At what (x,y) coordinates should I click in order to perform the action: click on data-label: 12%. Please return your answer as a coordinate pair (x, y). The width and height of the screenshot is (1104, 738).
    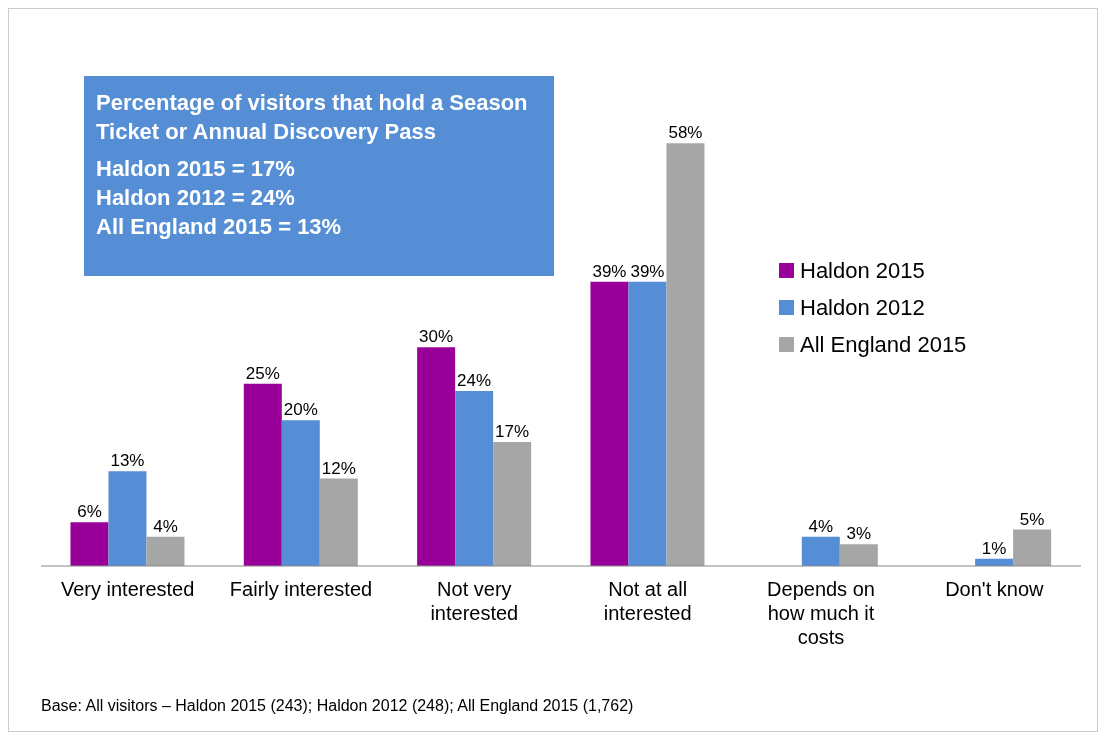
    Looking at the image, I should click on (338, 468).